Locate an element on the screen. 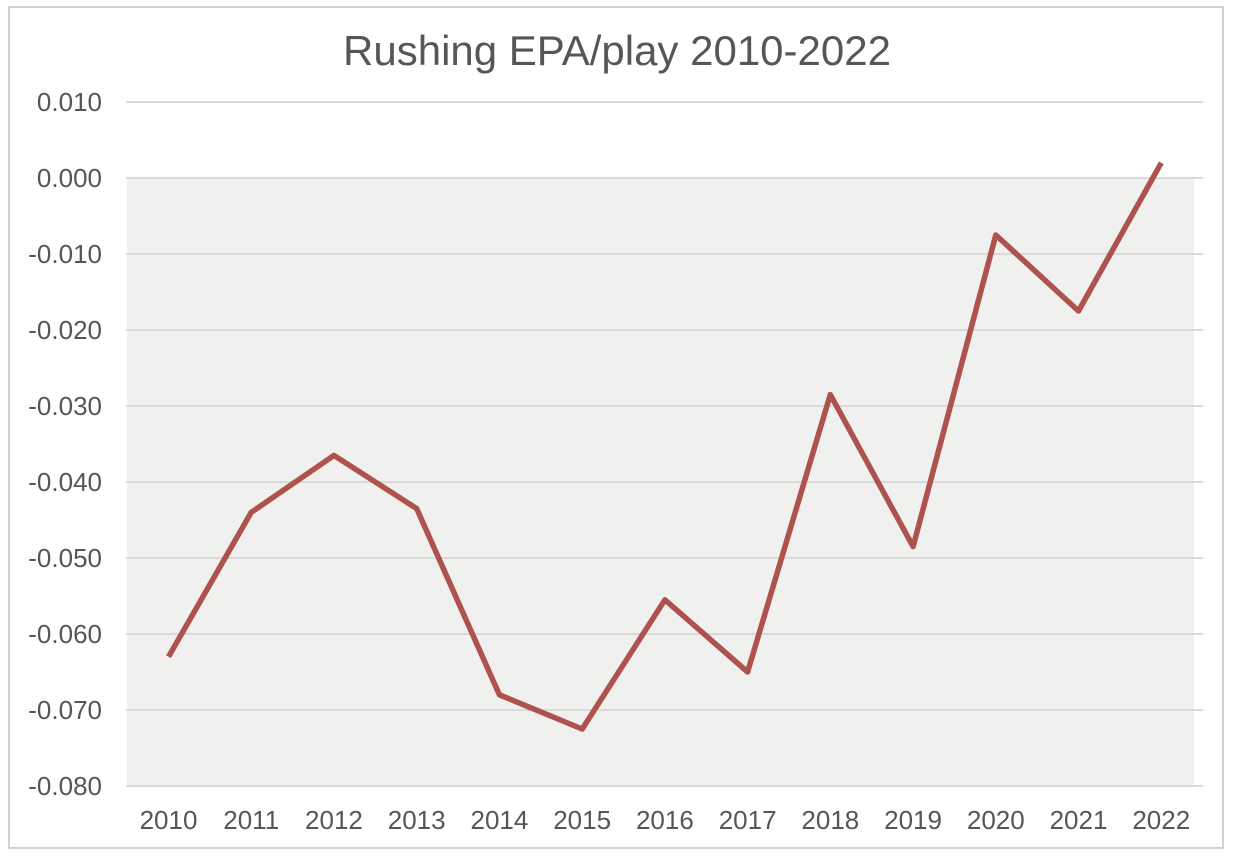 This screenshot has height=864, width=1234. x-axis-tick-label: 2020 is located at coordinates (995, 820).